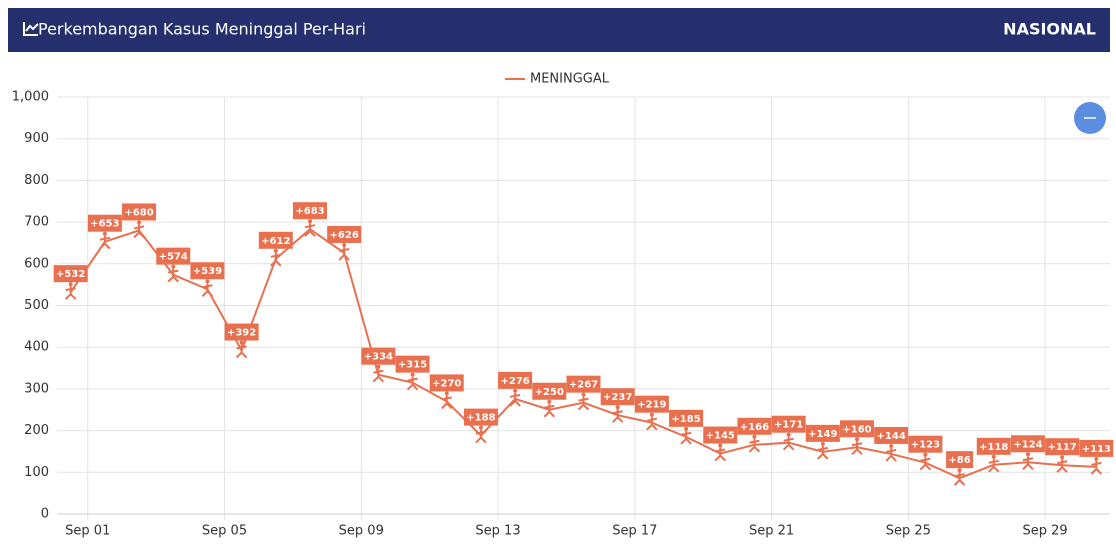 The height and width of the screenshot is (554, 1116). I want to click on zoom-button, so click(1090, 118).